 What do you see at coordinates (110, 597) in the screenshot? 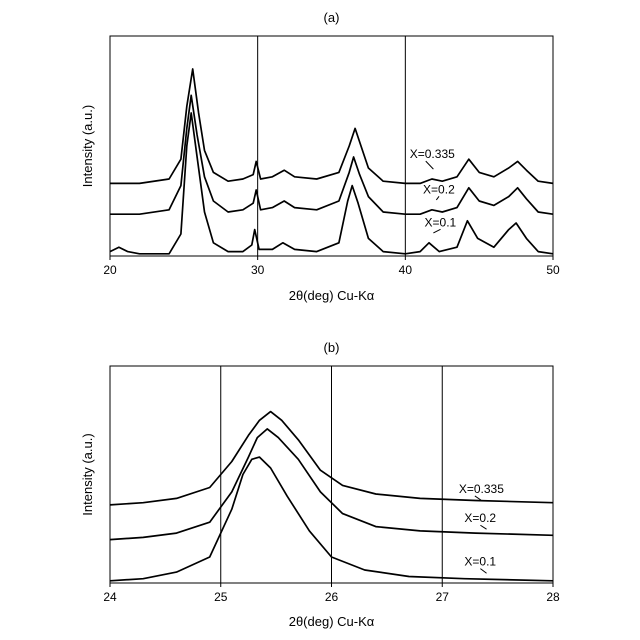
I see `x-tick-label: 24` at bounding box center [110, 597].